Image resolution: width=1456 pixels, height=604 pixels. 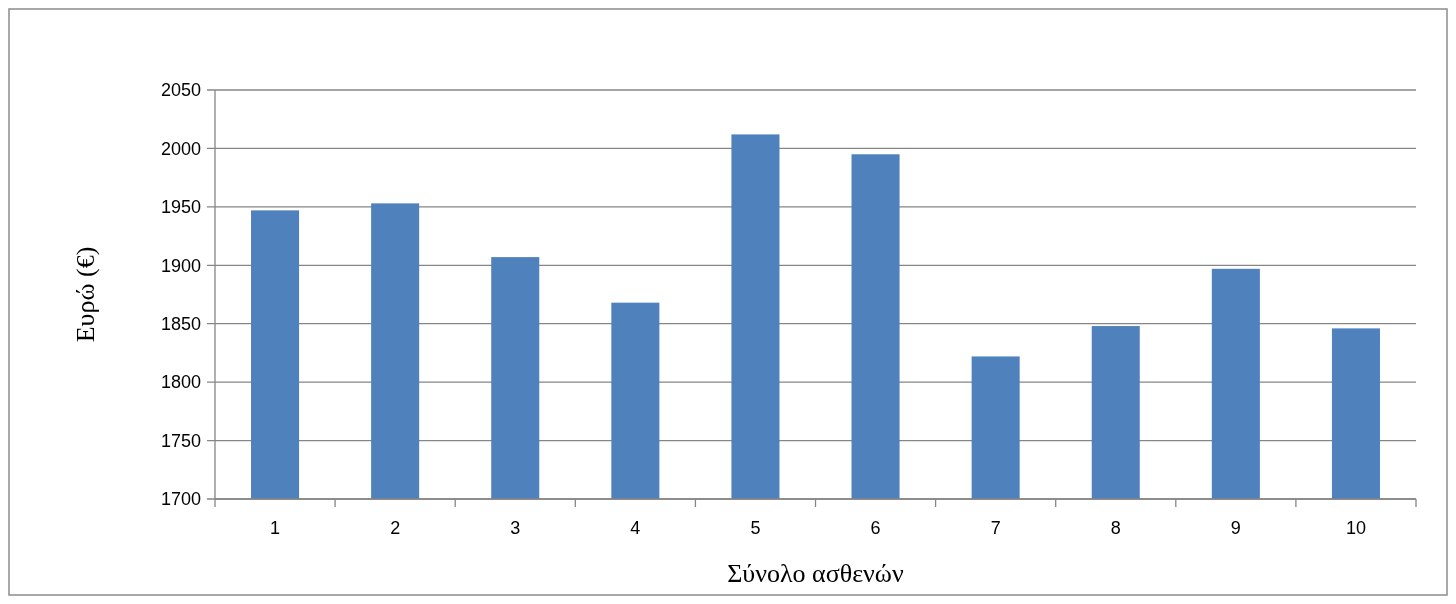 What do you see at coordinates (180, 207) in the screenshot?
I see `y-tick-label: 1950` at bounding box center [180, 207].